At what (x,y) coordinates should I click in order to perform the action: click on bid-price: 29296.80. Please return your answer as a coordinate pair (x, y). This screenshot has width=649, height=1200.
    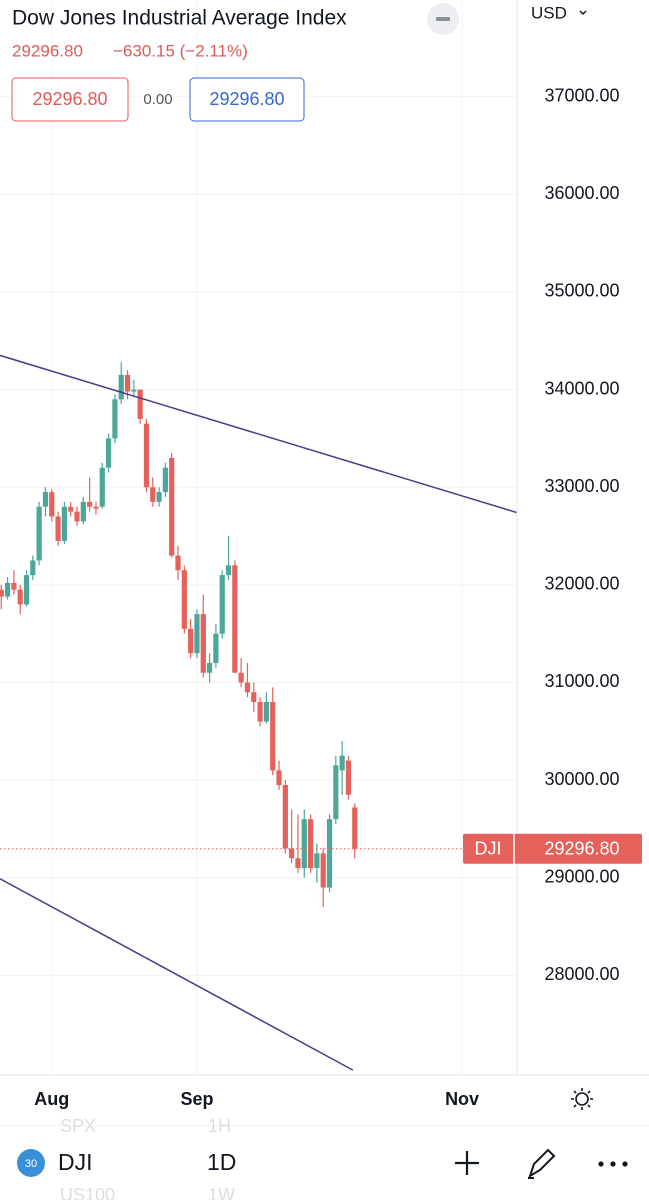
    Looking at the image, I should click on (69, 99).